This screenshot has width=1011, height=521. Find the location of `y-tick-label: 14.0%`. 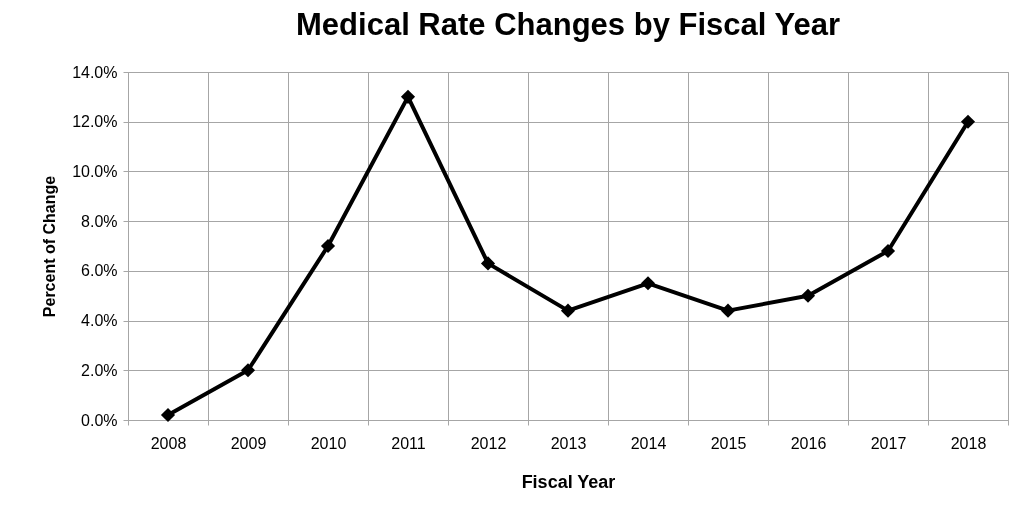

y-tick-label: 14.0% is located at coordinates (95, 72).